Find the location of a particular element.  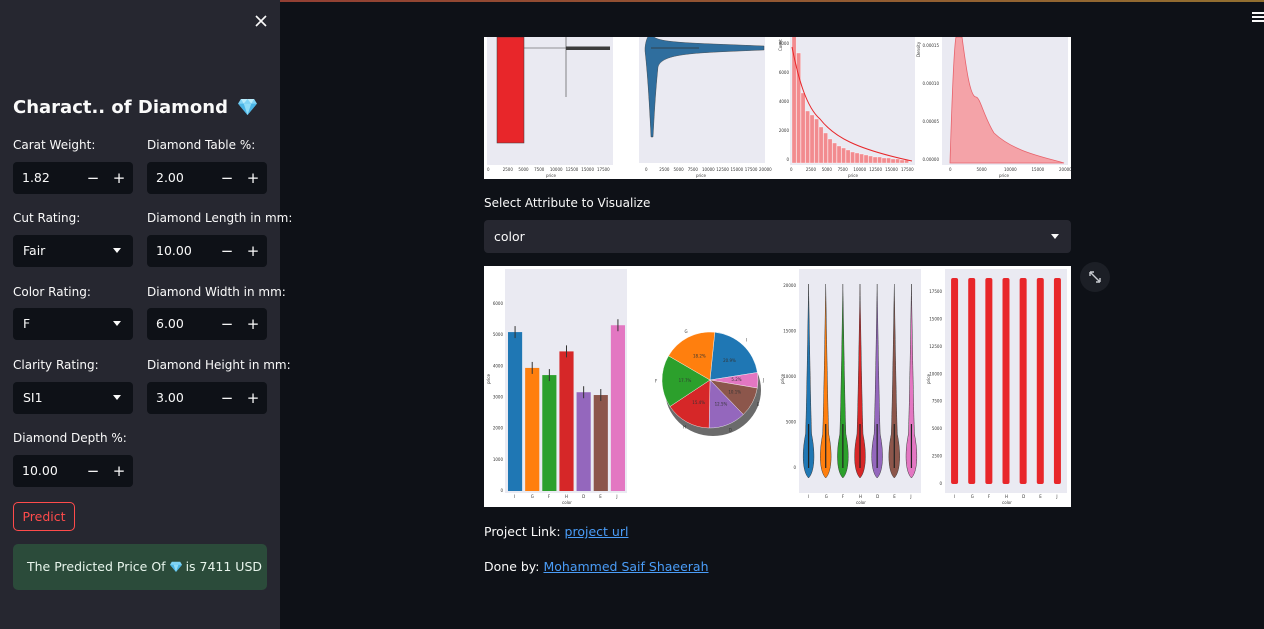

height-stepper: 3.00 − + is located at coordinates (207, 398).